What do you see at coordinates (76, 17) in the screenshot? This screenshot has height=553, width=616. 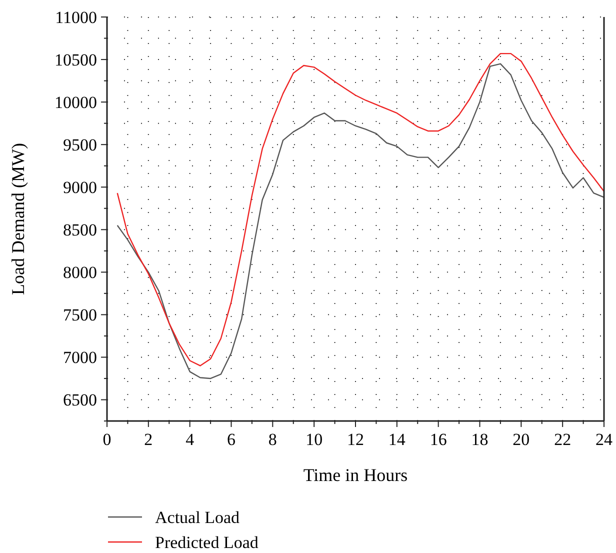 I see `y-tick-label: 11000` at bounding box center [76, 17].